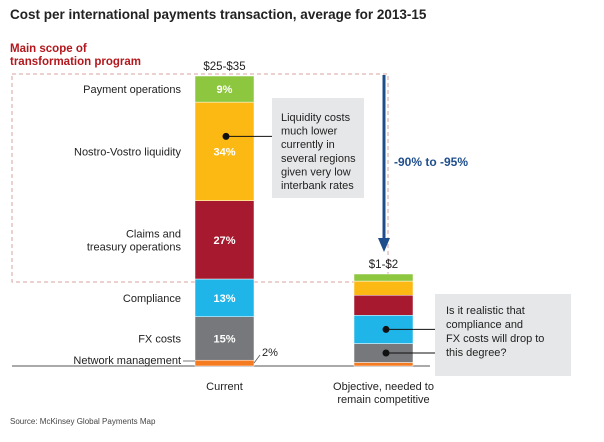 The height and width of the screenshot is (442, 604). I want to click on callout-liquidity-line-2: much lower, so click(309, 132).